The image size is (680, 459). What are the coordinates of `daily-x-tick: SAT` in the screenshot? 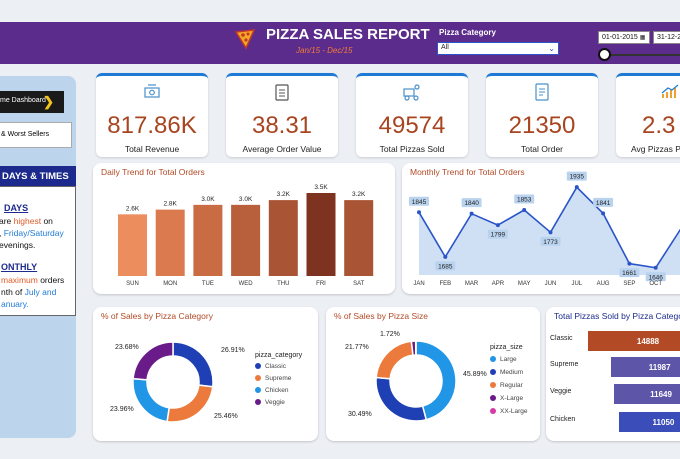 It's located at (359, 284).